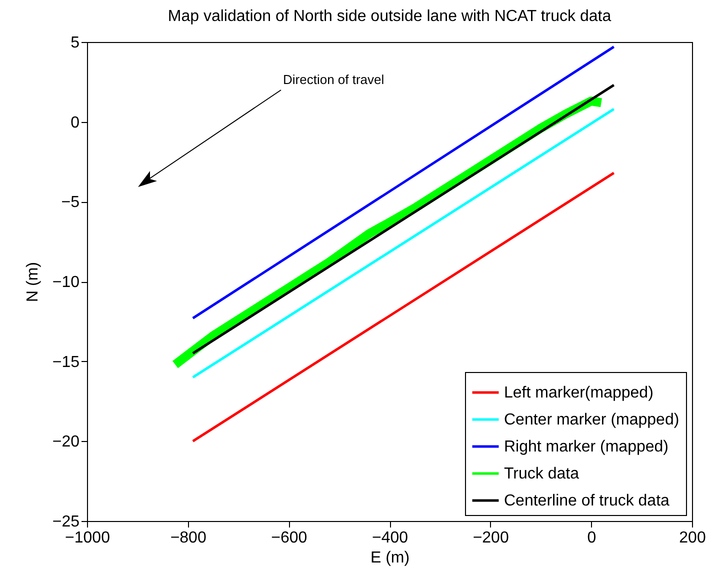  I want to click on y-tick-label: −5, so click(70, 203).